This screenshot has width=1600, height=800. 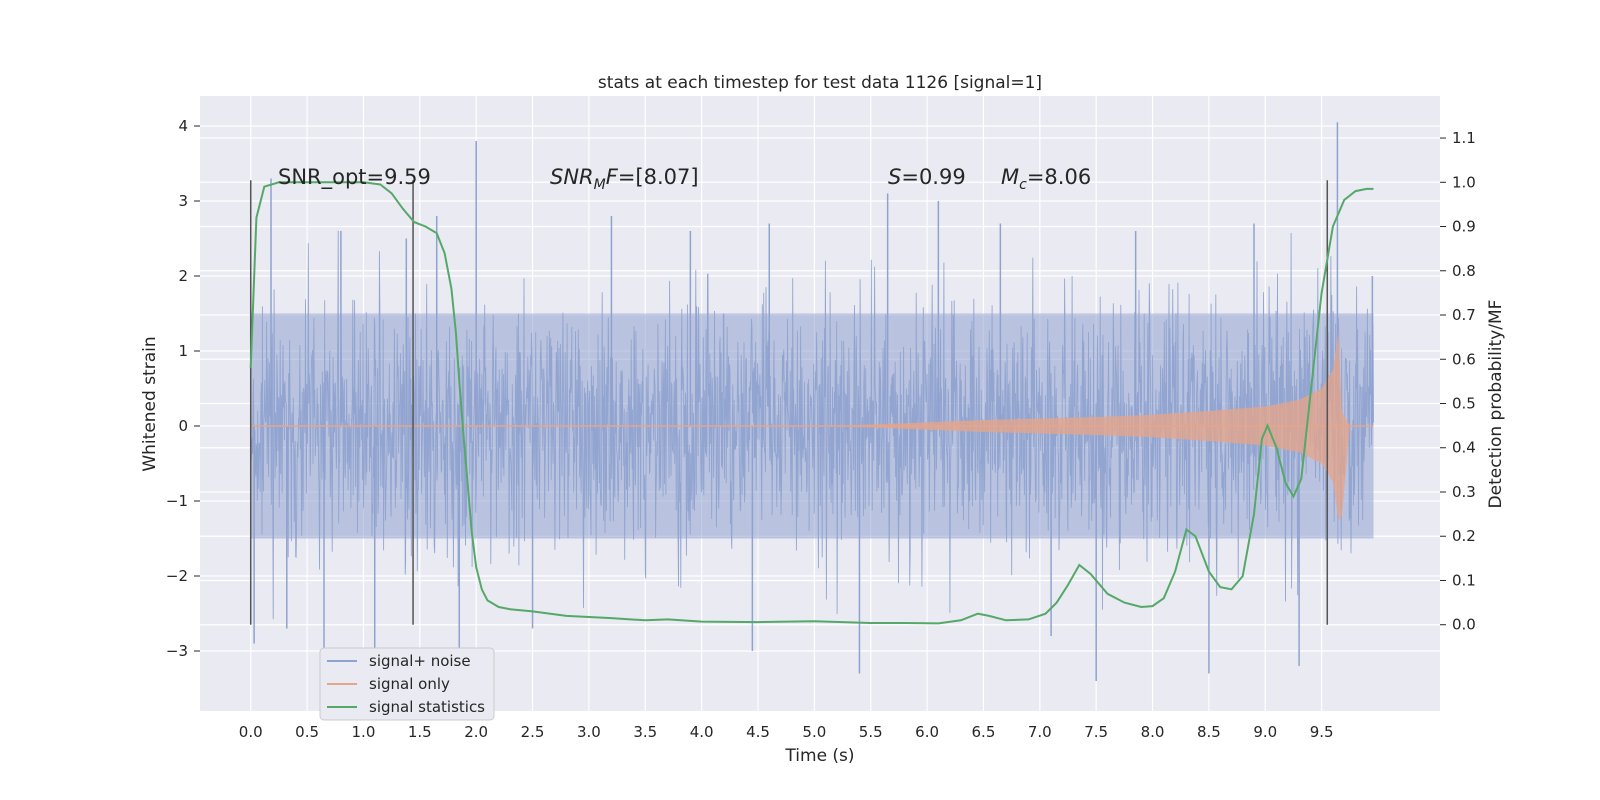 I want to click on y-right-tick-label: 0.9, so click(x=1464, y=227).